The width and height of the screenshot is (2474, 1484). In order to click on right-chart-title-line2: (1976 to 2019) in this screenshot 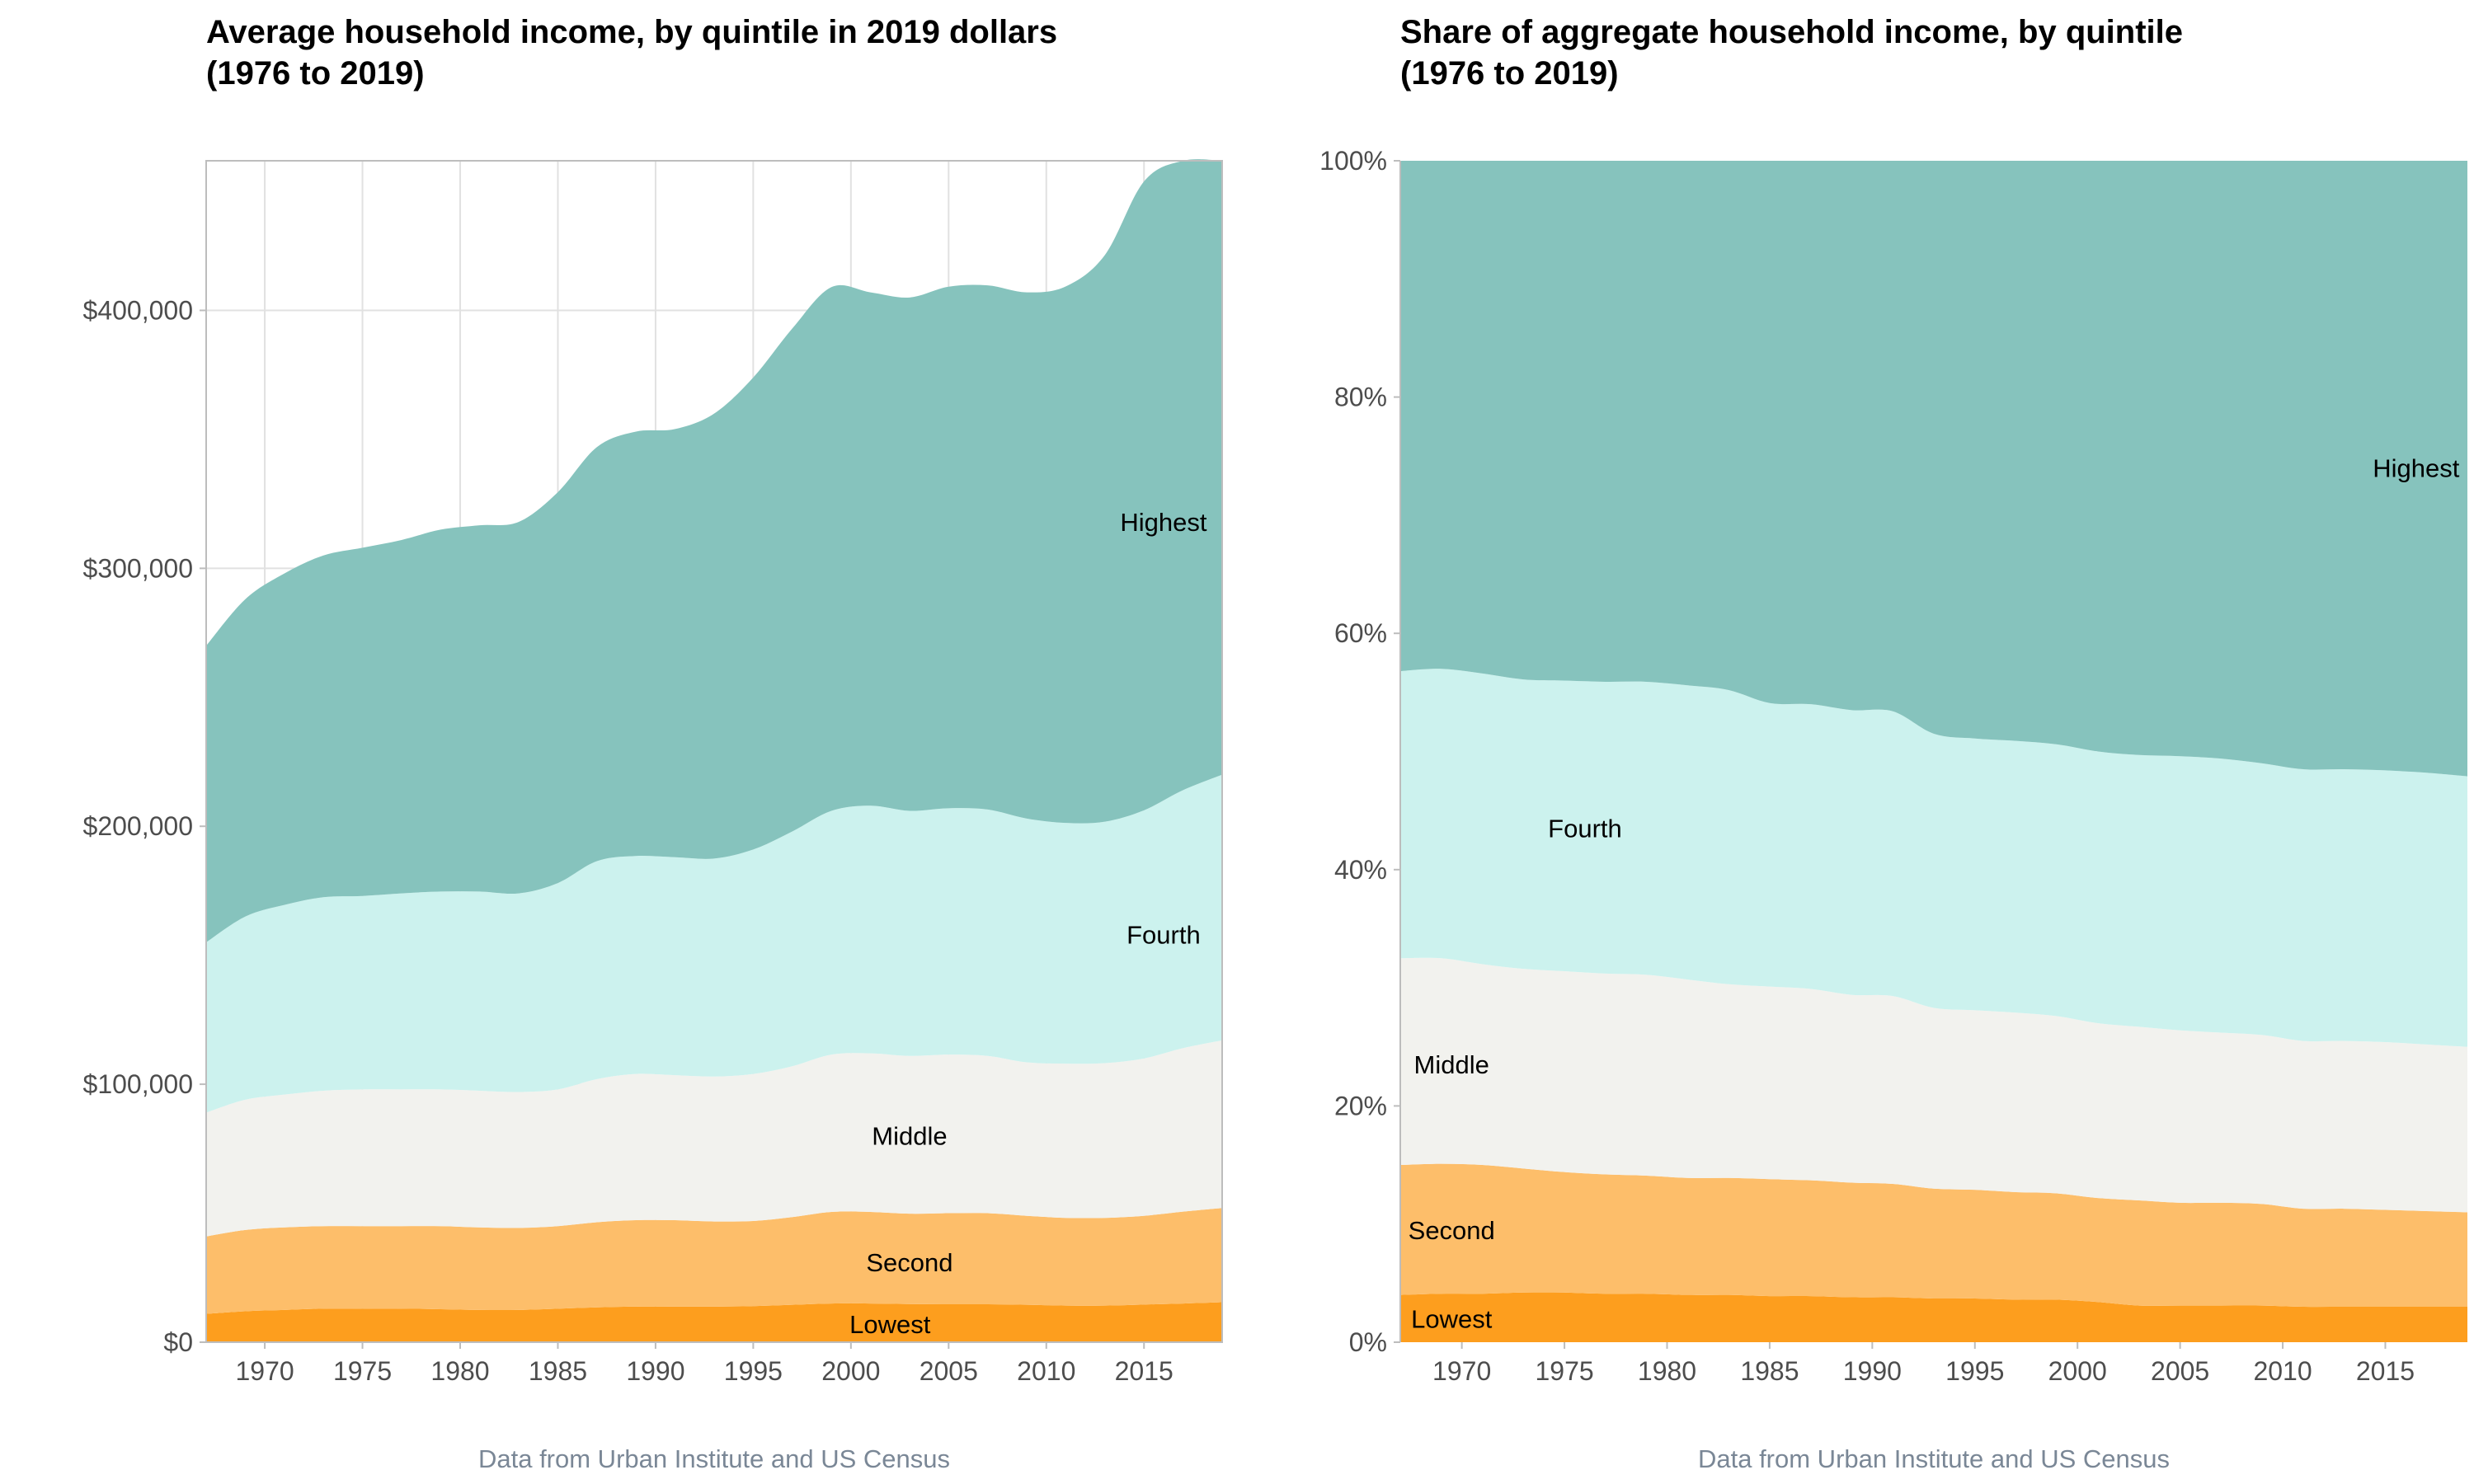, I will do `click(1509, 73)`.